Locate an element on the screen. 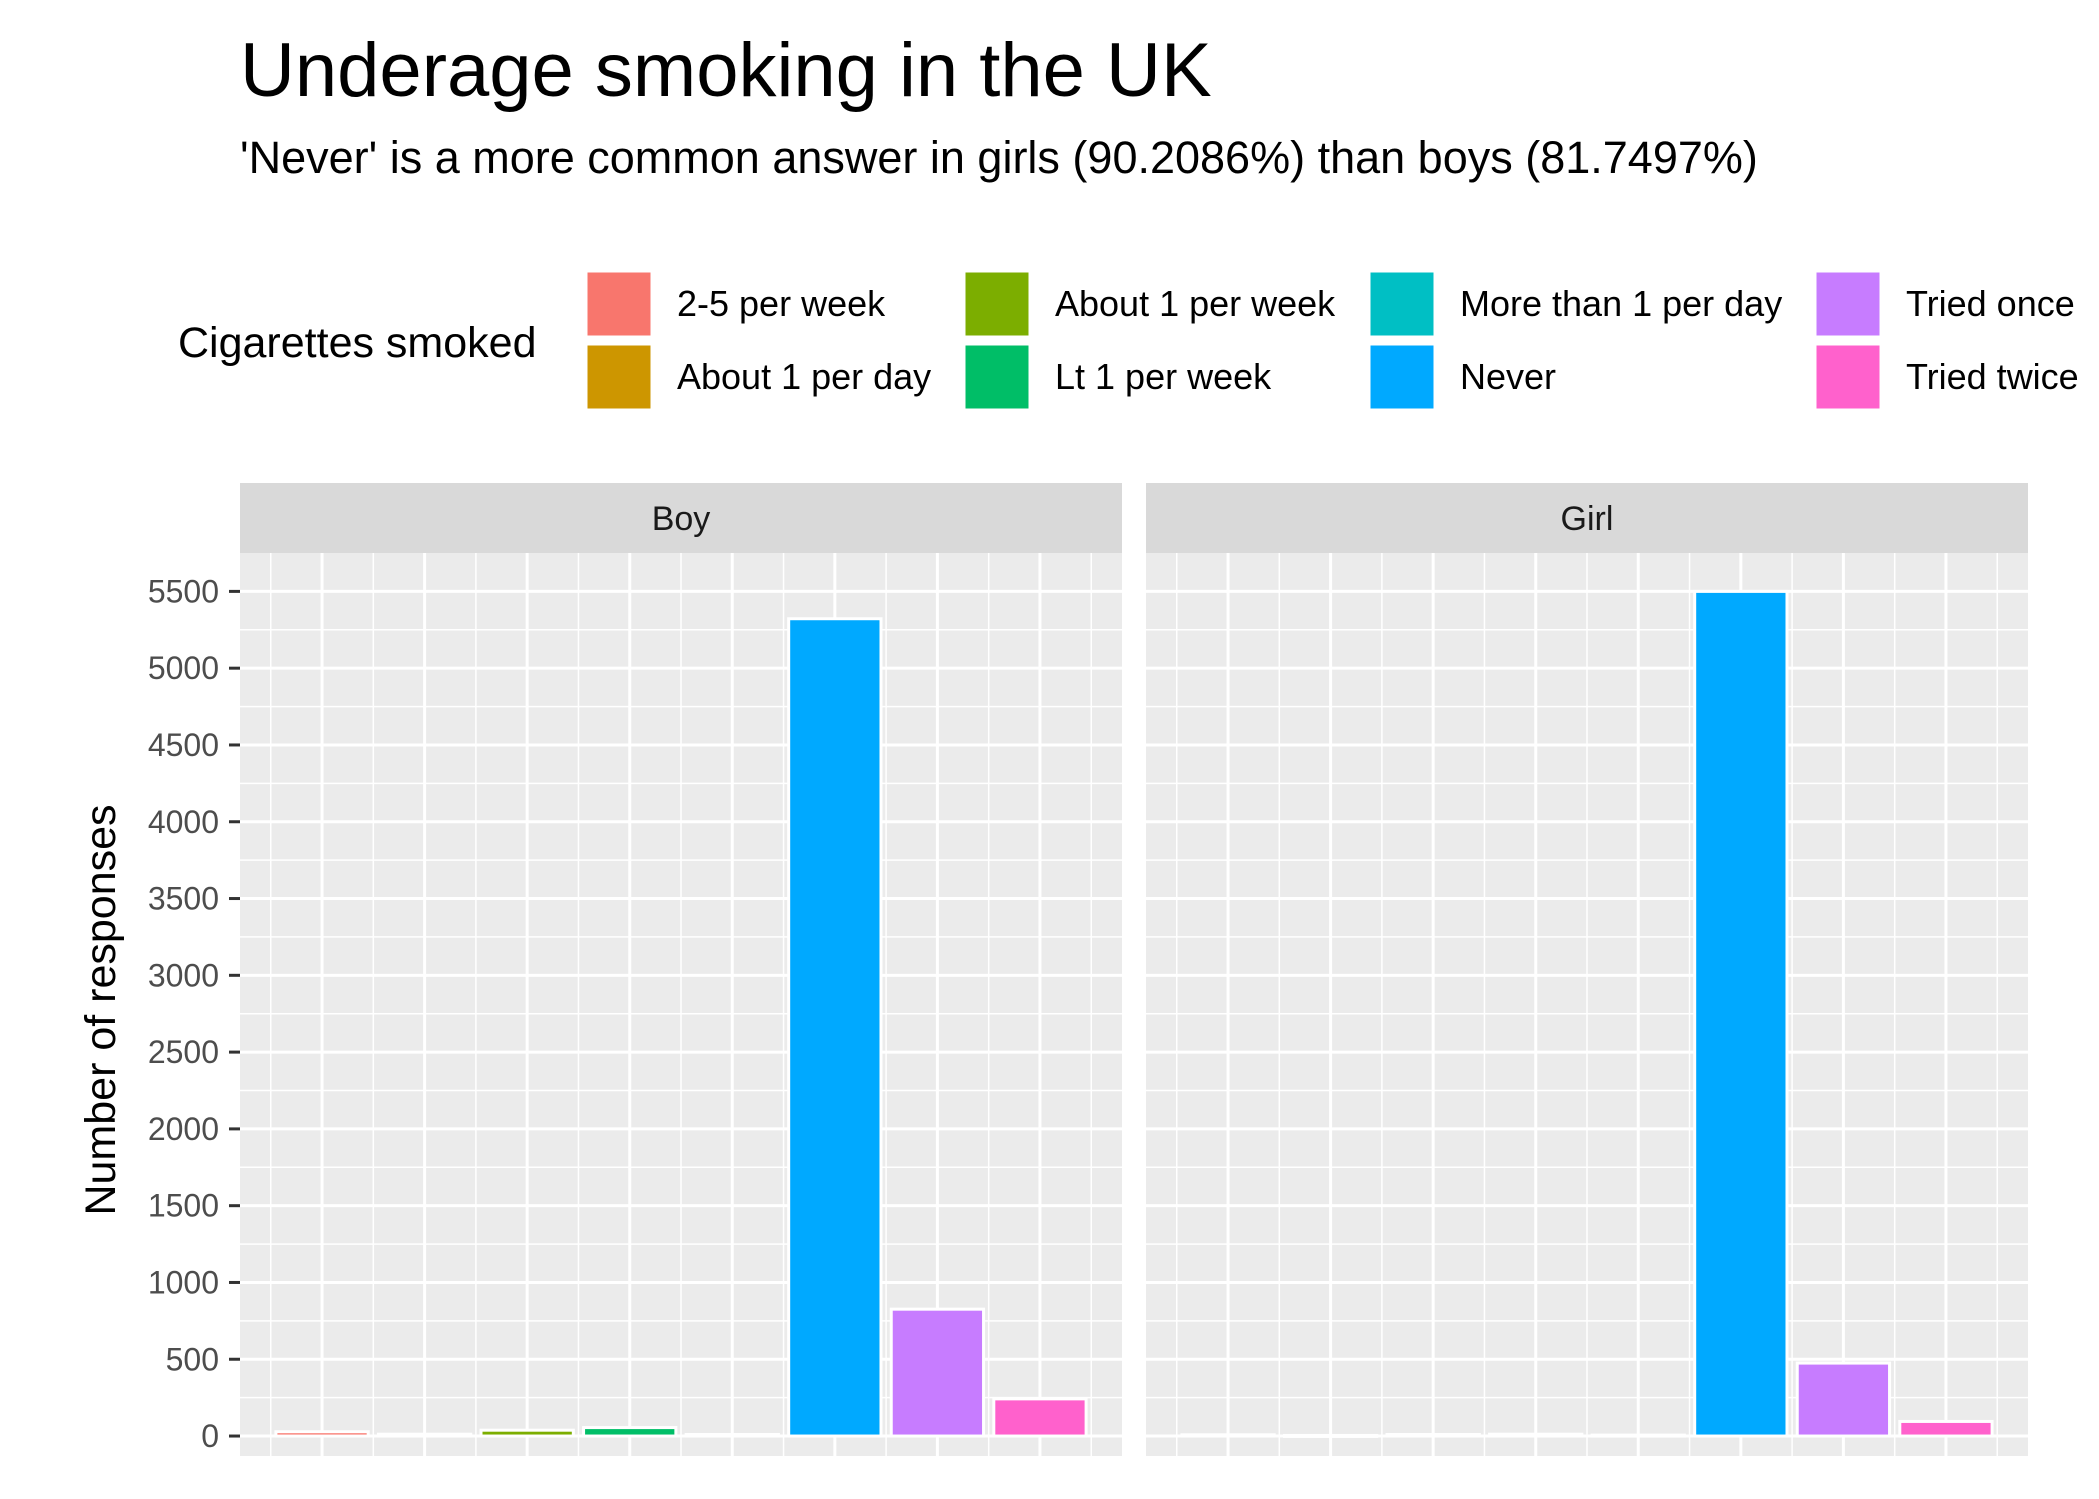 This screenshot has height=1499, width=2099. y-axis-title: Number of responses is located at coordinates (101, 1009).